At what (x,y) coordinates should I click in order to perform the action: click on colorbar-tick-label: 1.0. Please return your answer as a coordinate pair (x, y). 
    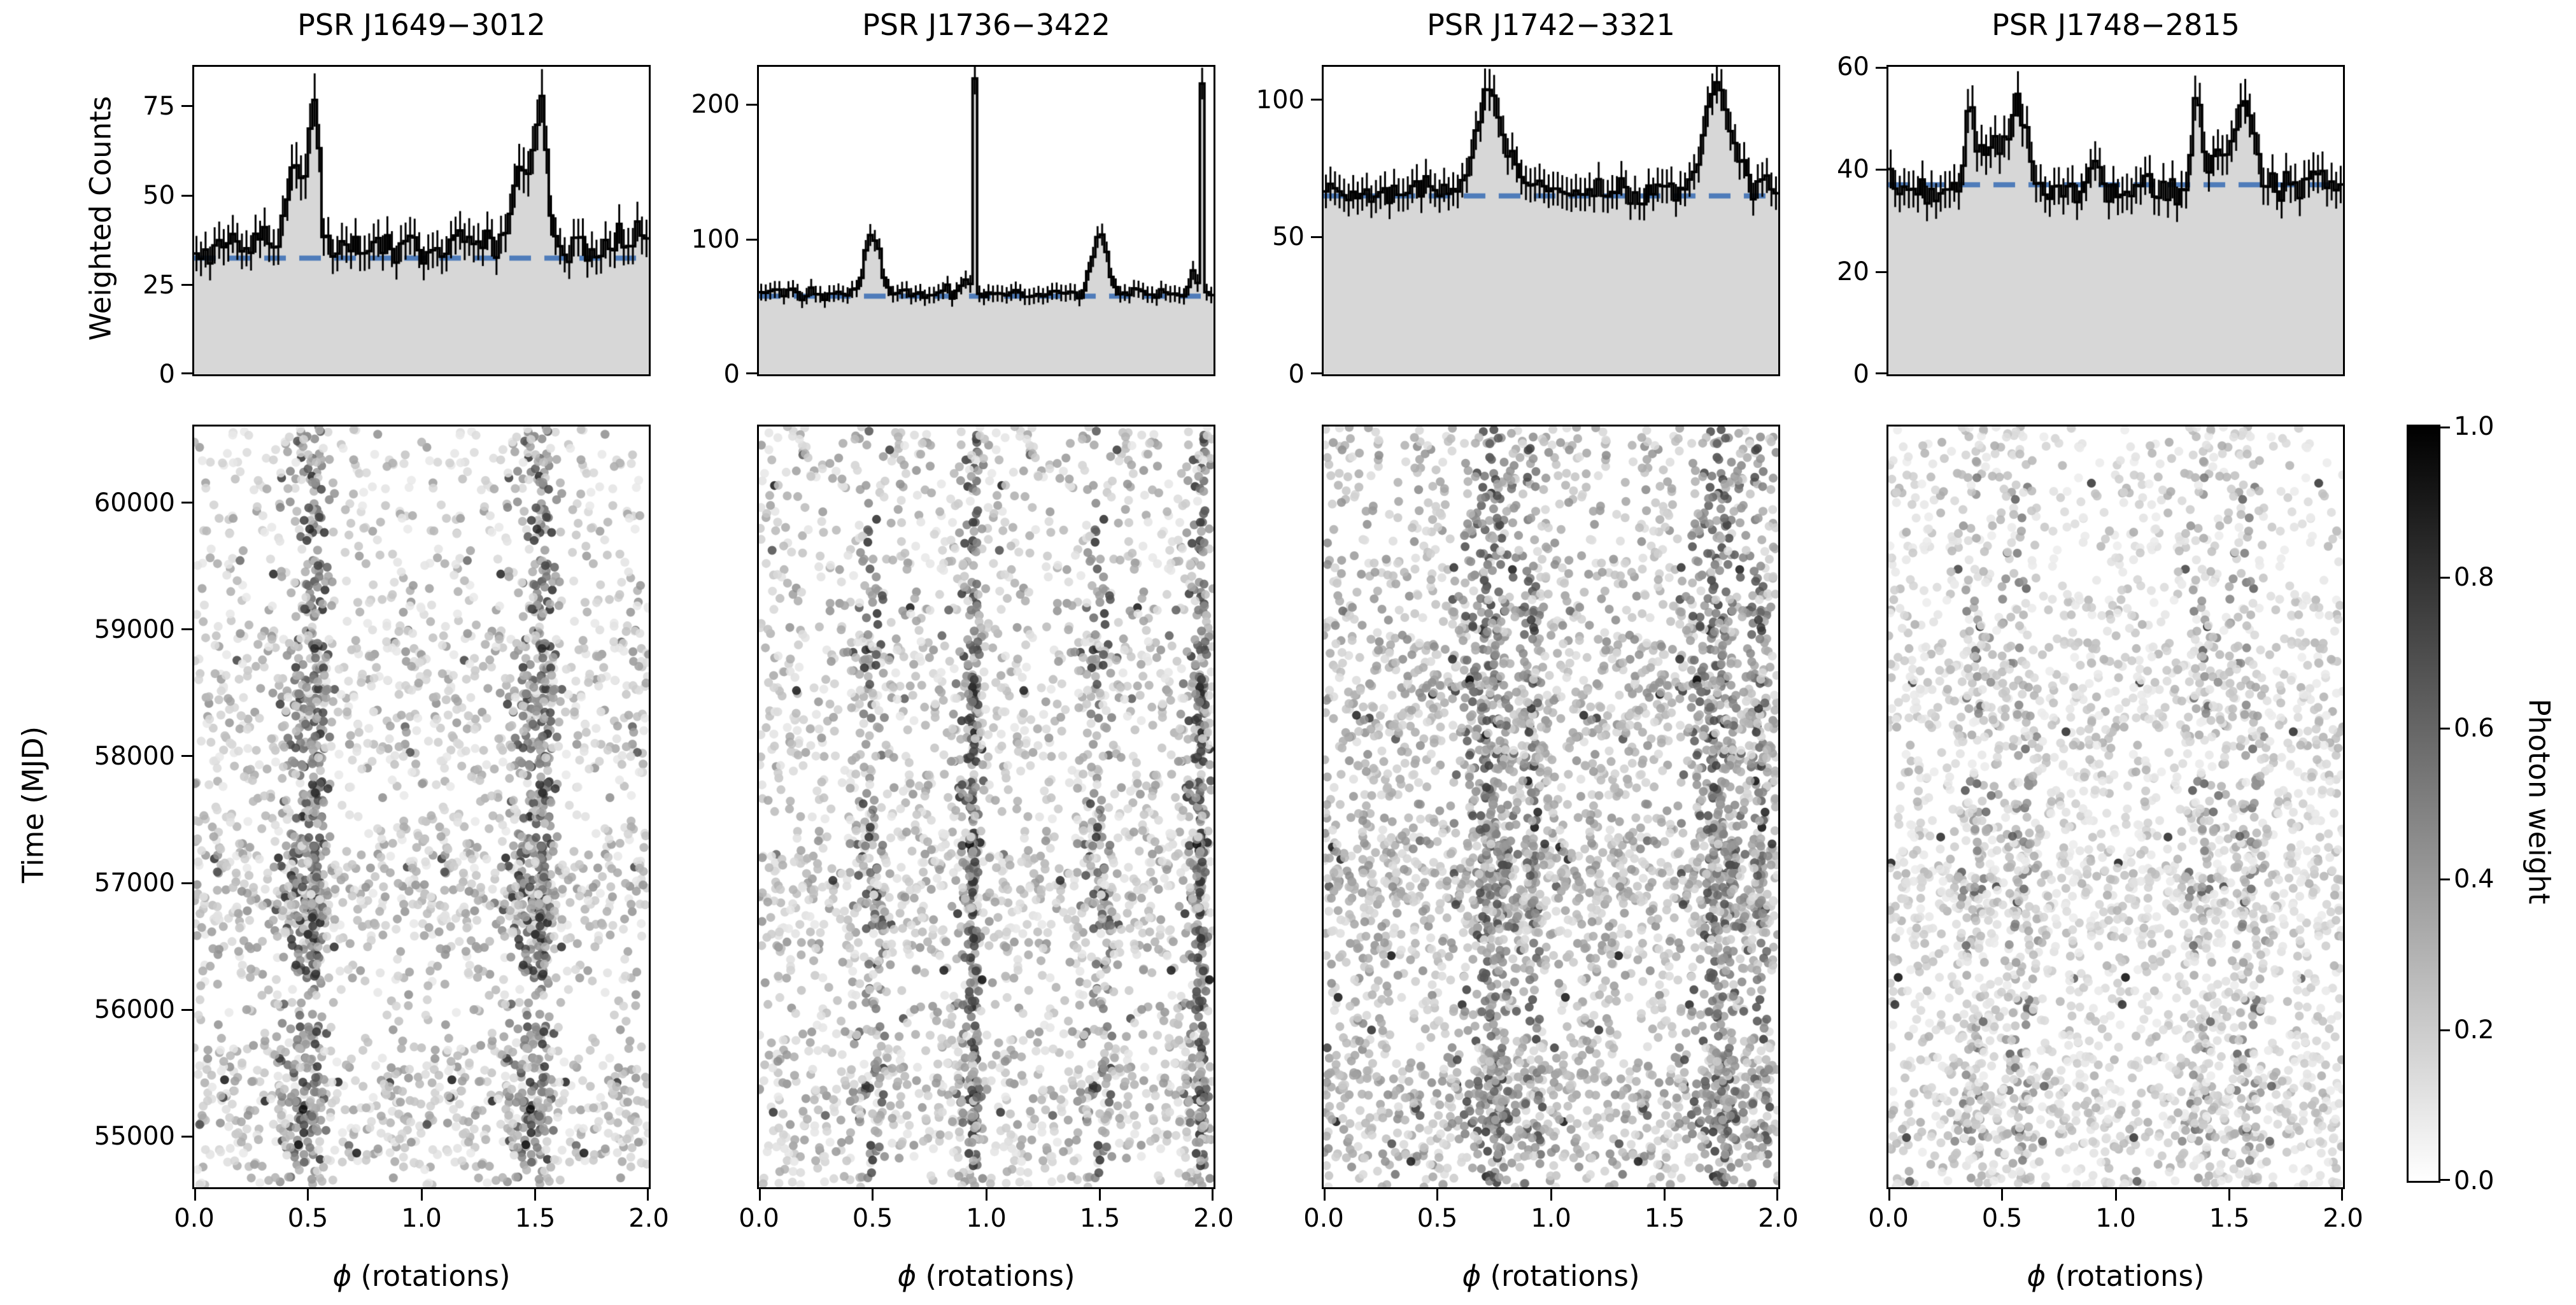
    Looking at the image, I should click on (2474, 426).